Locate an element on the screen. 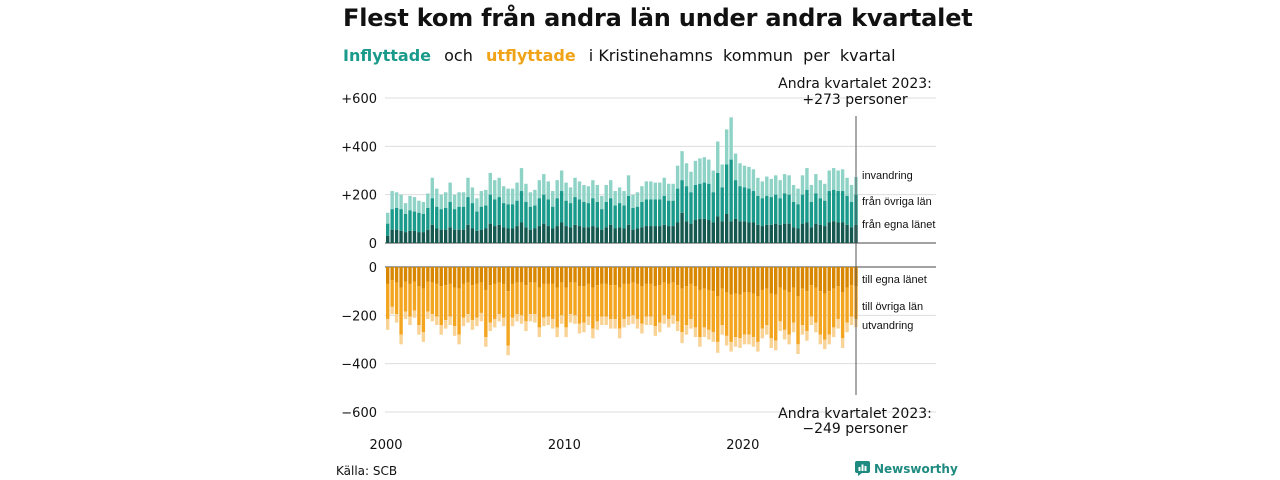 The image size is (1280, 480). xtick-label: 2010 is located at coordinates (564, 445).